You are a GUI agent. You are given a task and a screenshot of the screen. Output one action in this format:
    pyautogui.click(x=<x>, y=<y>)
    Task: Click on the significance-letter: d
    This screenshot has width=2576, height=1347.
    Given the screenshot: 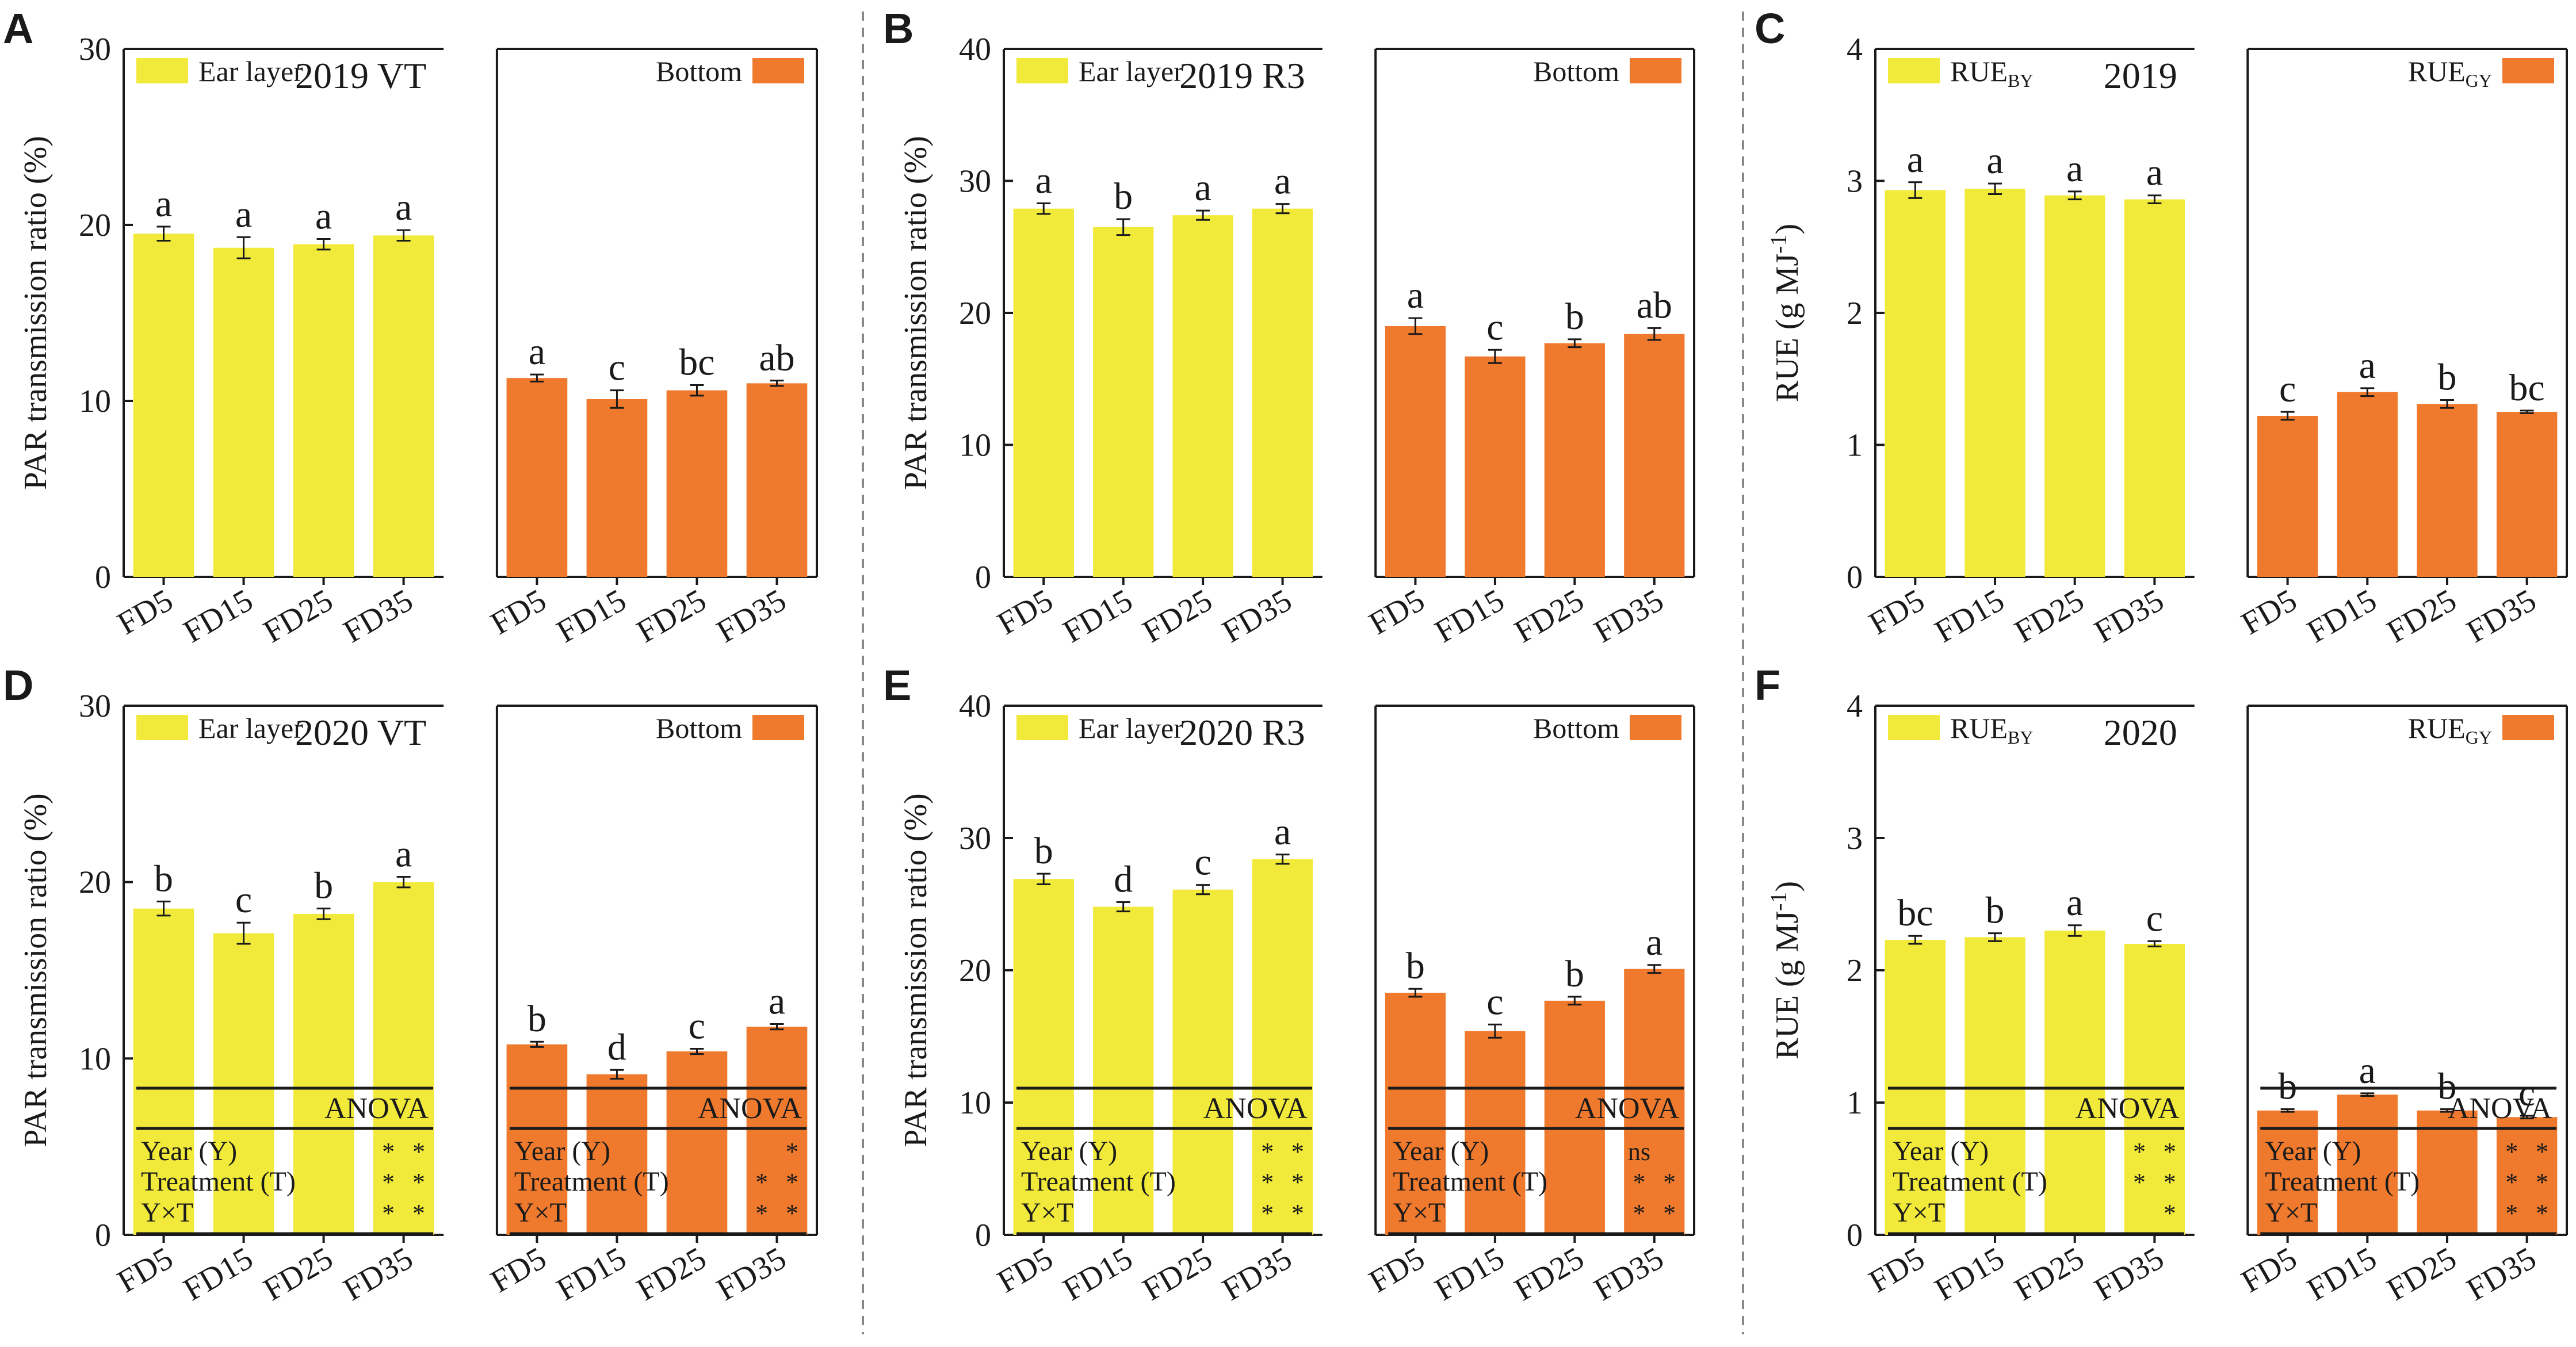 What is the action you would take?
    pyautogui.click(x=1123, y=880)
    